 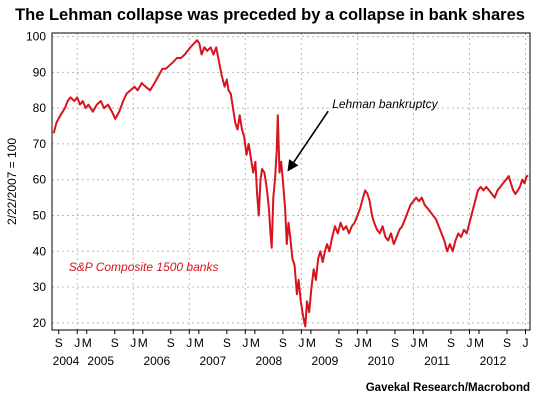 What do you see at coordinates (156, 361) in the screenshot?
I see `year-label: 2006` at bounding box center [156, 361].